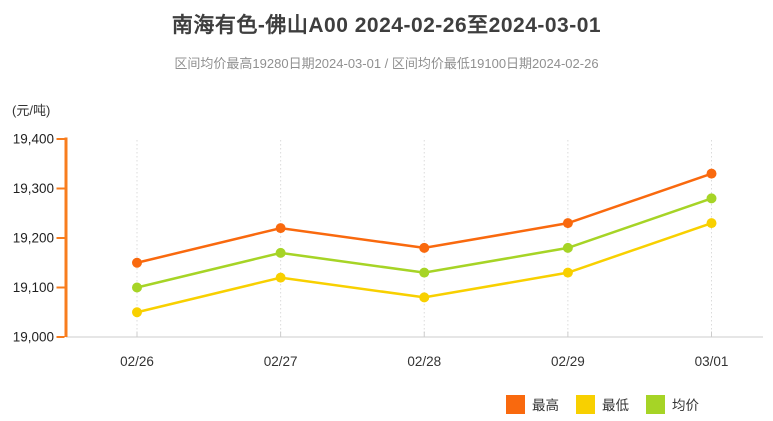  I want to click on x-tick-label: 02/27, so click(281, 361).